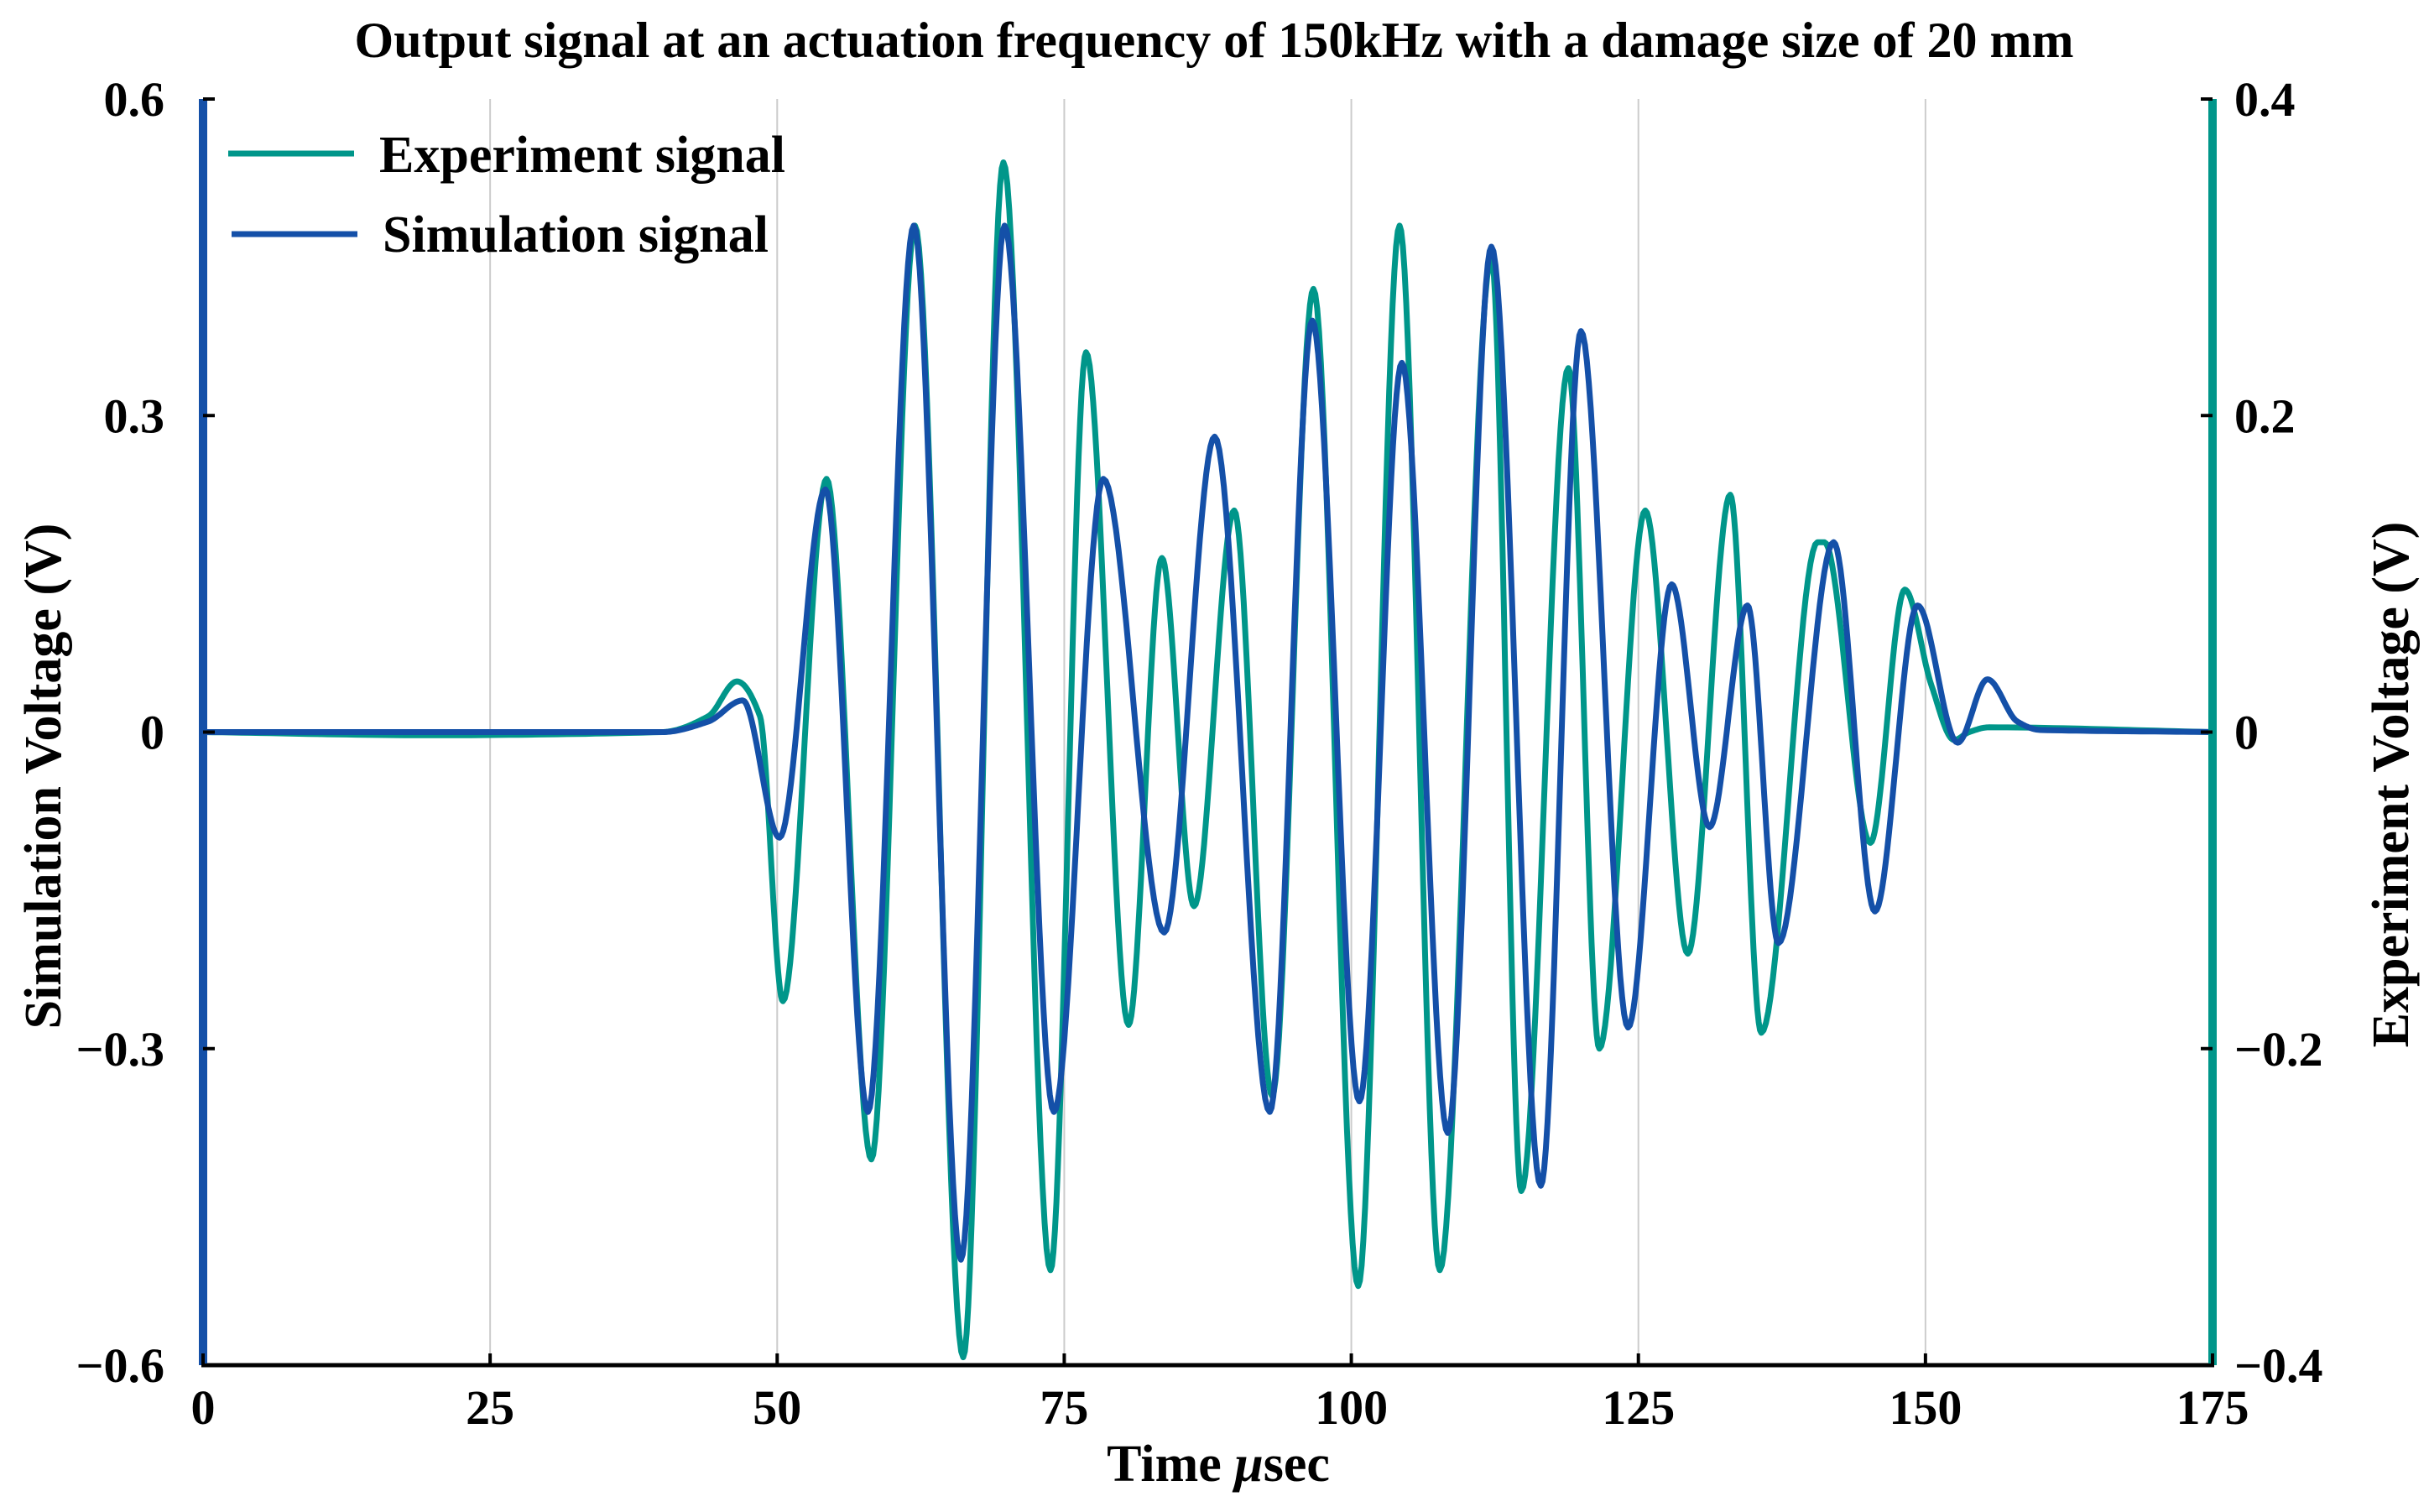  Describe the element at coordinates (1247, 1464) in the screenshot. I see `x-axis-label-unit-symbol: μ` at that location.